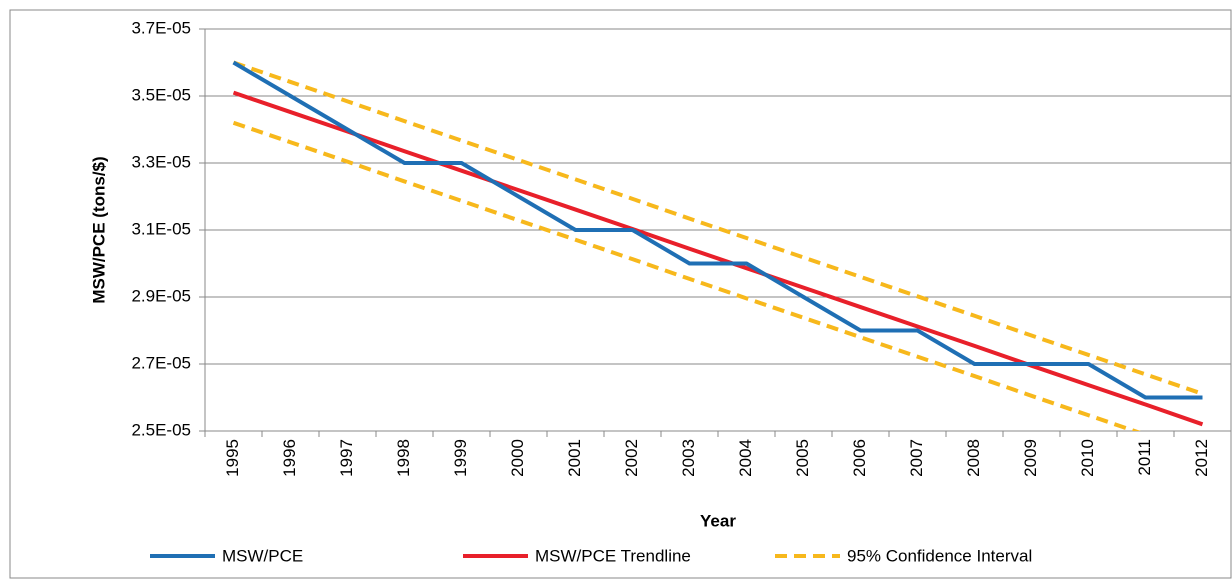  I want to click on x-tick-label: 1998, so click(403, 458).